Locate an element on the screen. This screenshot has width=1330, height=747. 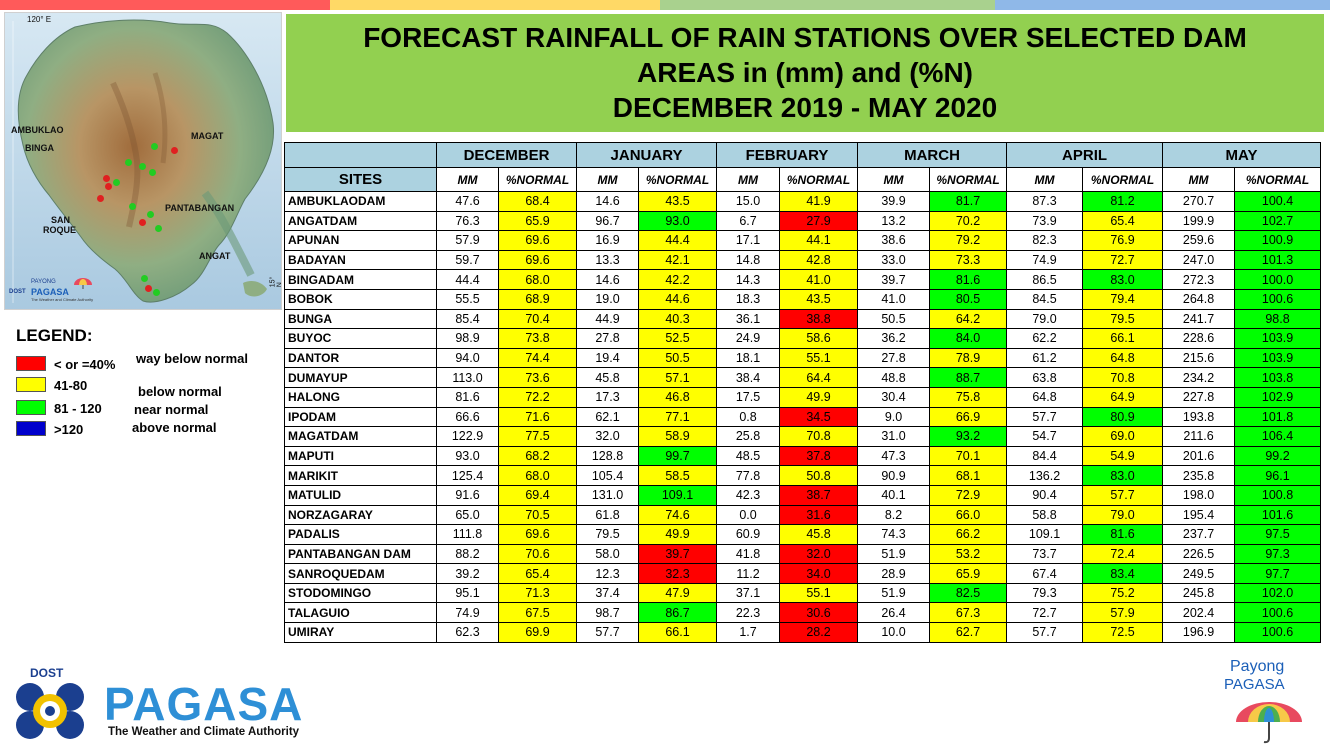
map-label-pantabangan: PANTABANGAN is located at coordinates (200, 208).